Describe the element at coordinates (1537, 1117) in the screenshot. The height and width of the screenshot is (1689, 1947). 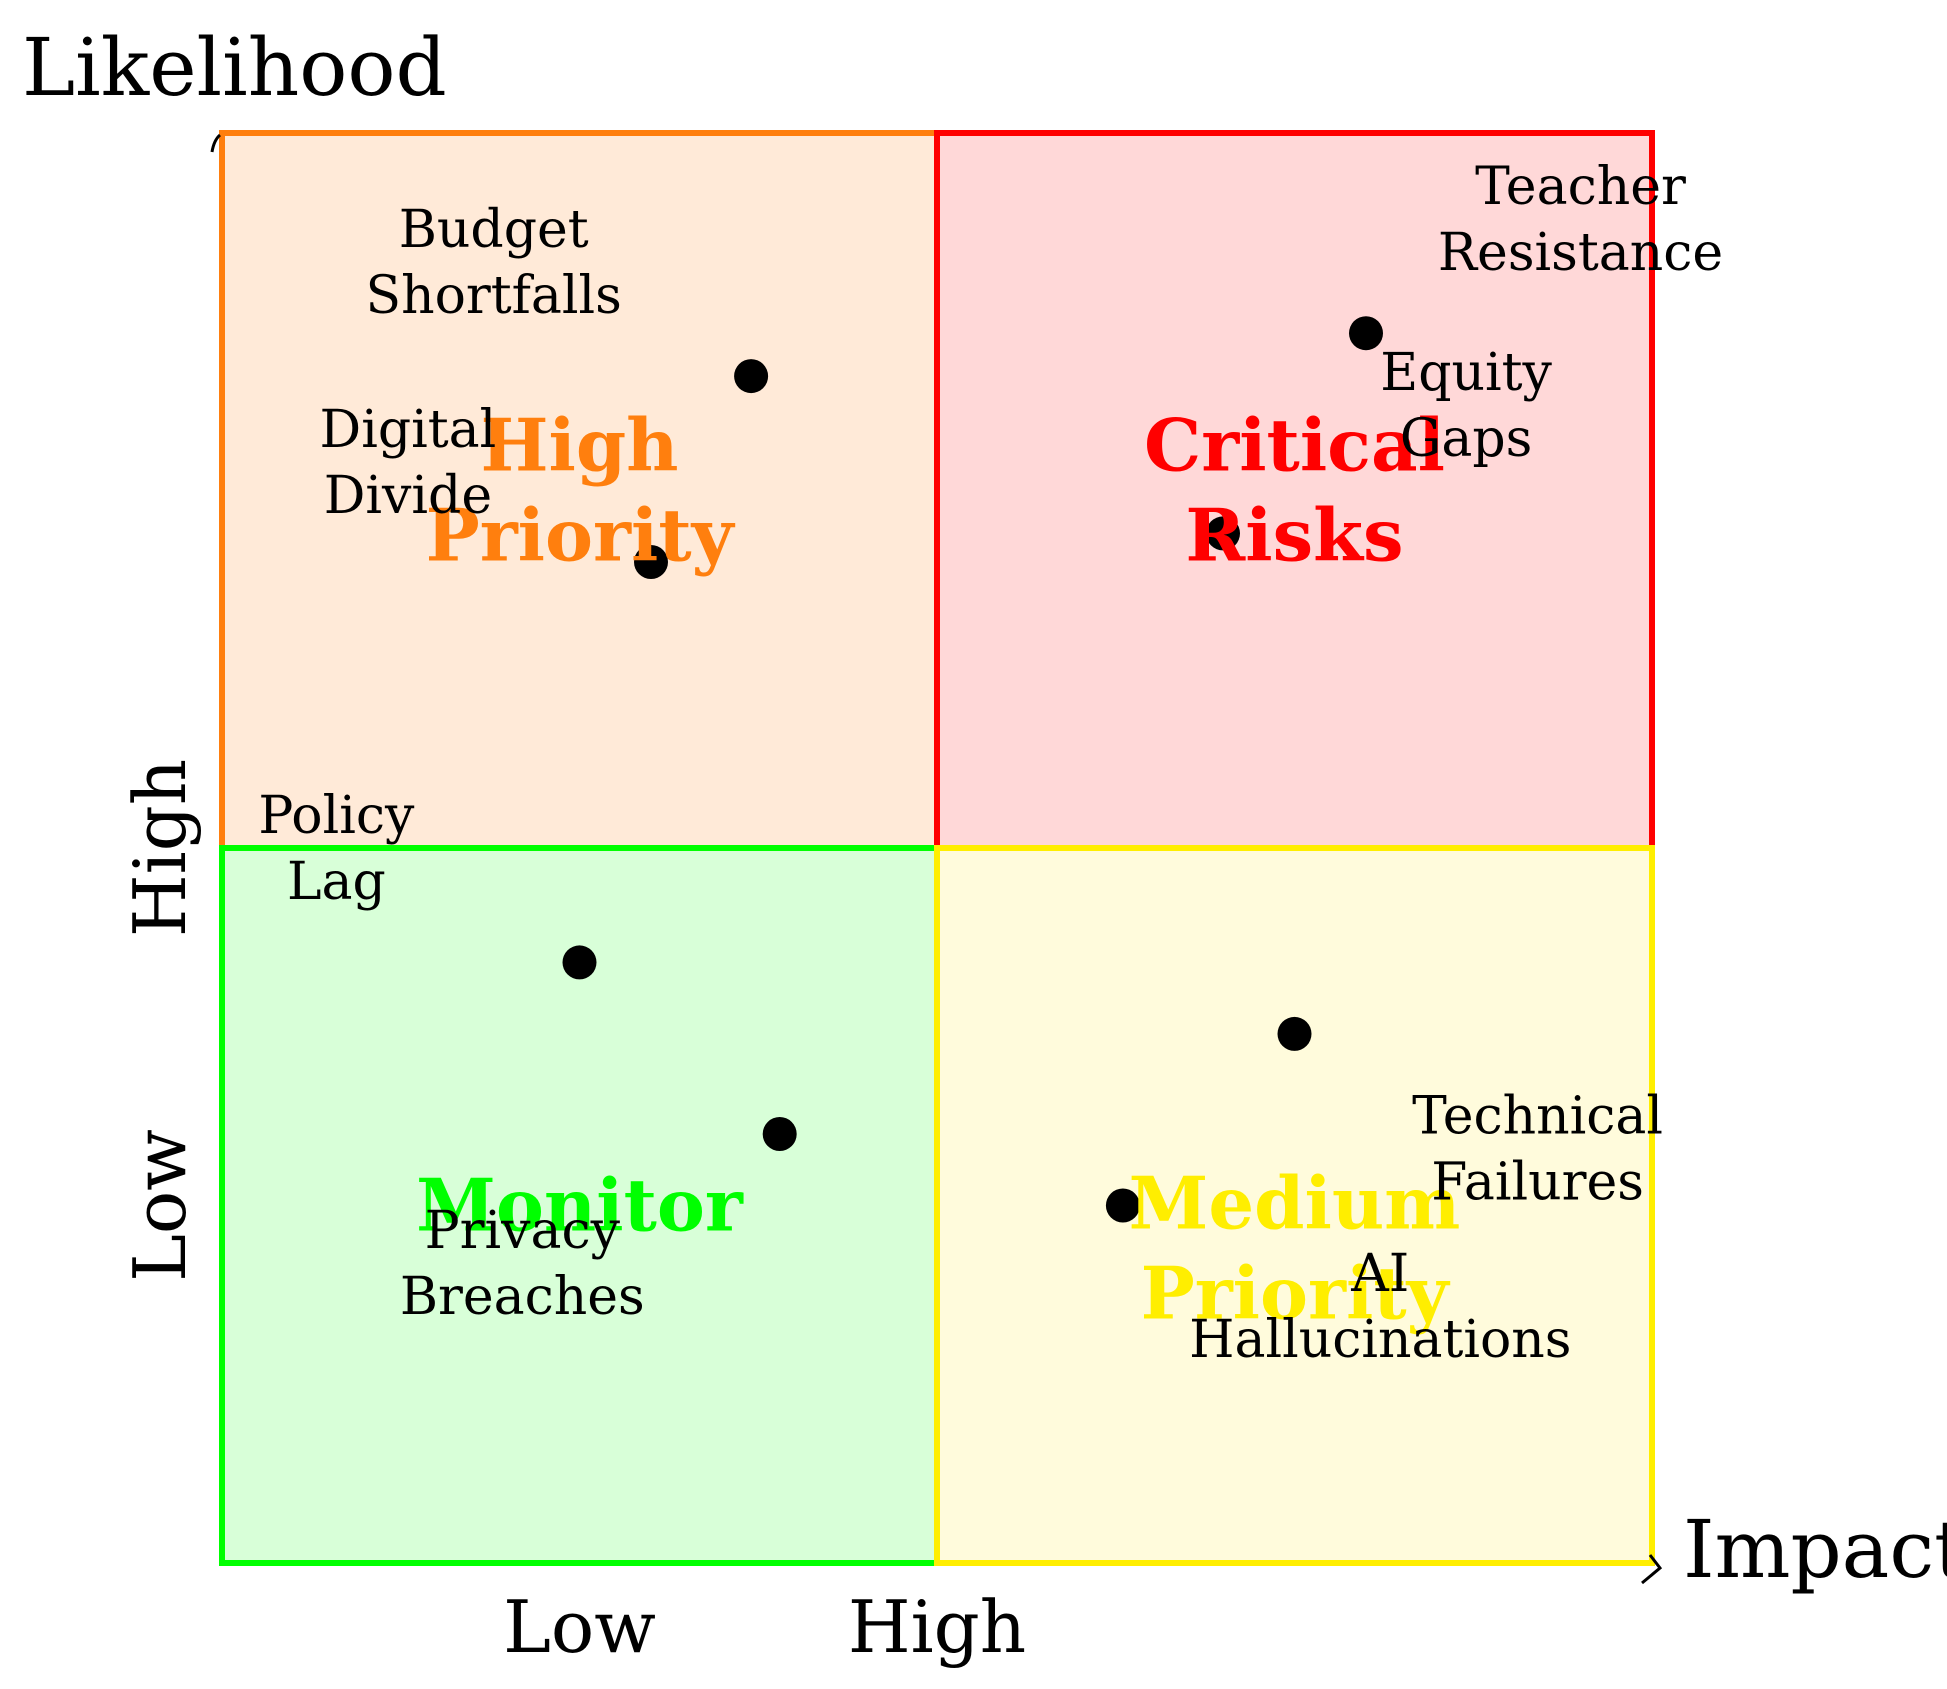
I see `point-label-line: Technical` at that location.